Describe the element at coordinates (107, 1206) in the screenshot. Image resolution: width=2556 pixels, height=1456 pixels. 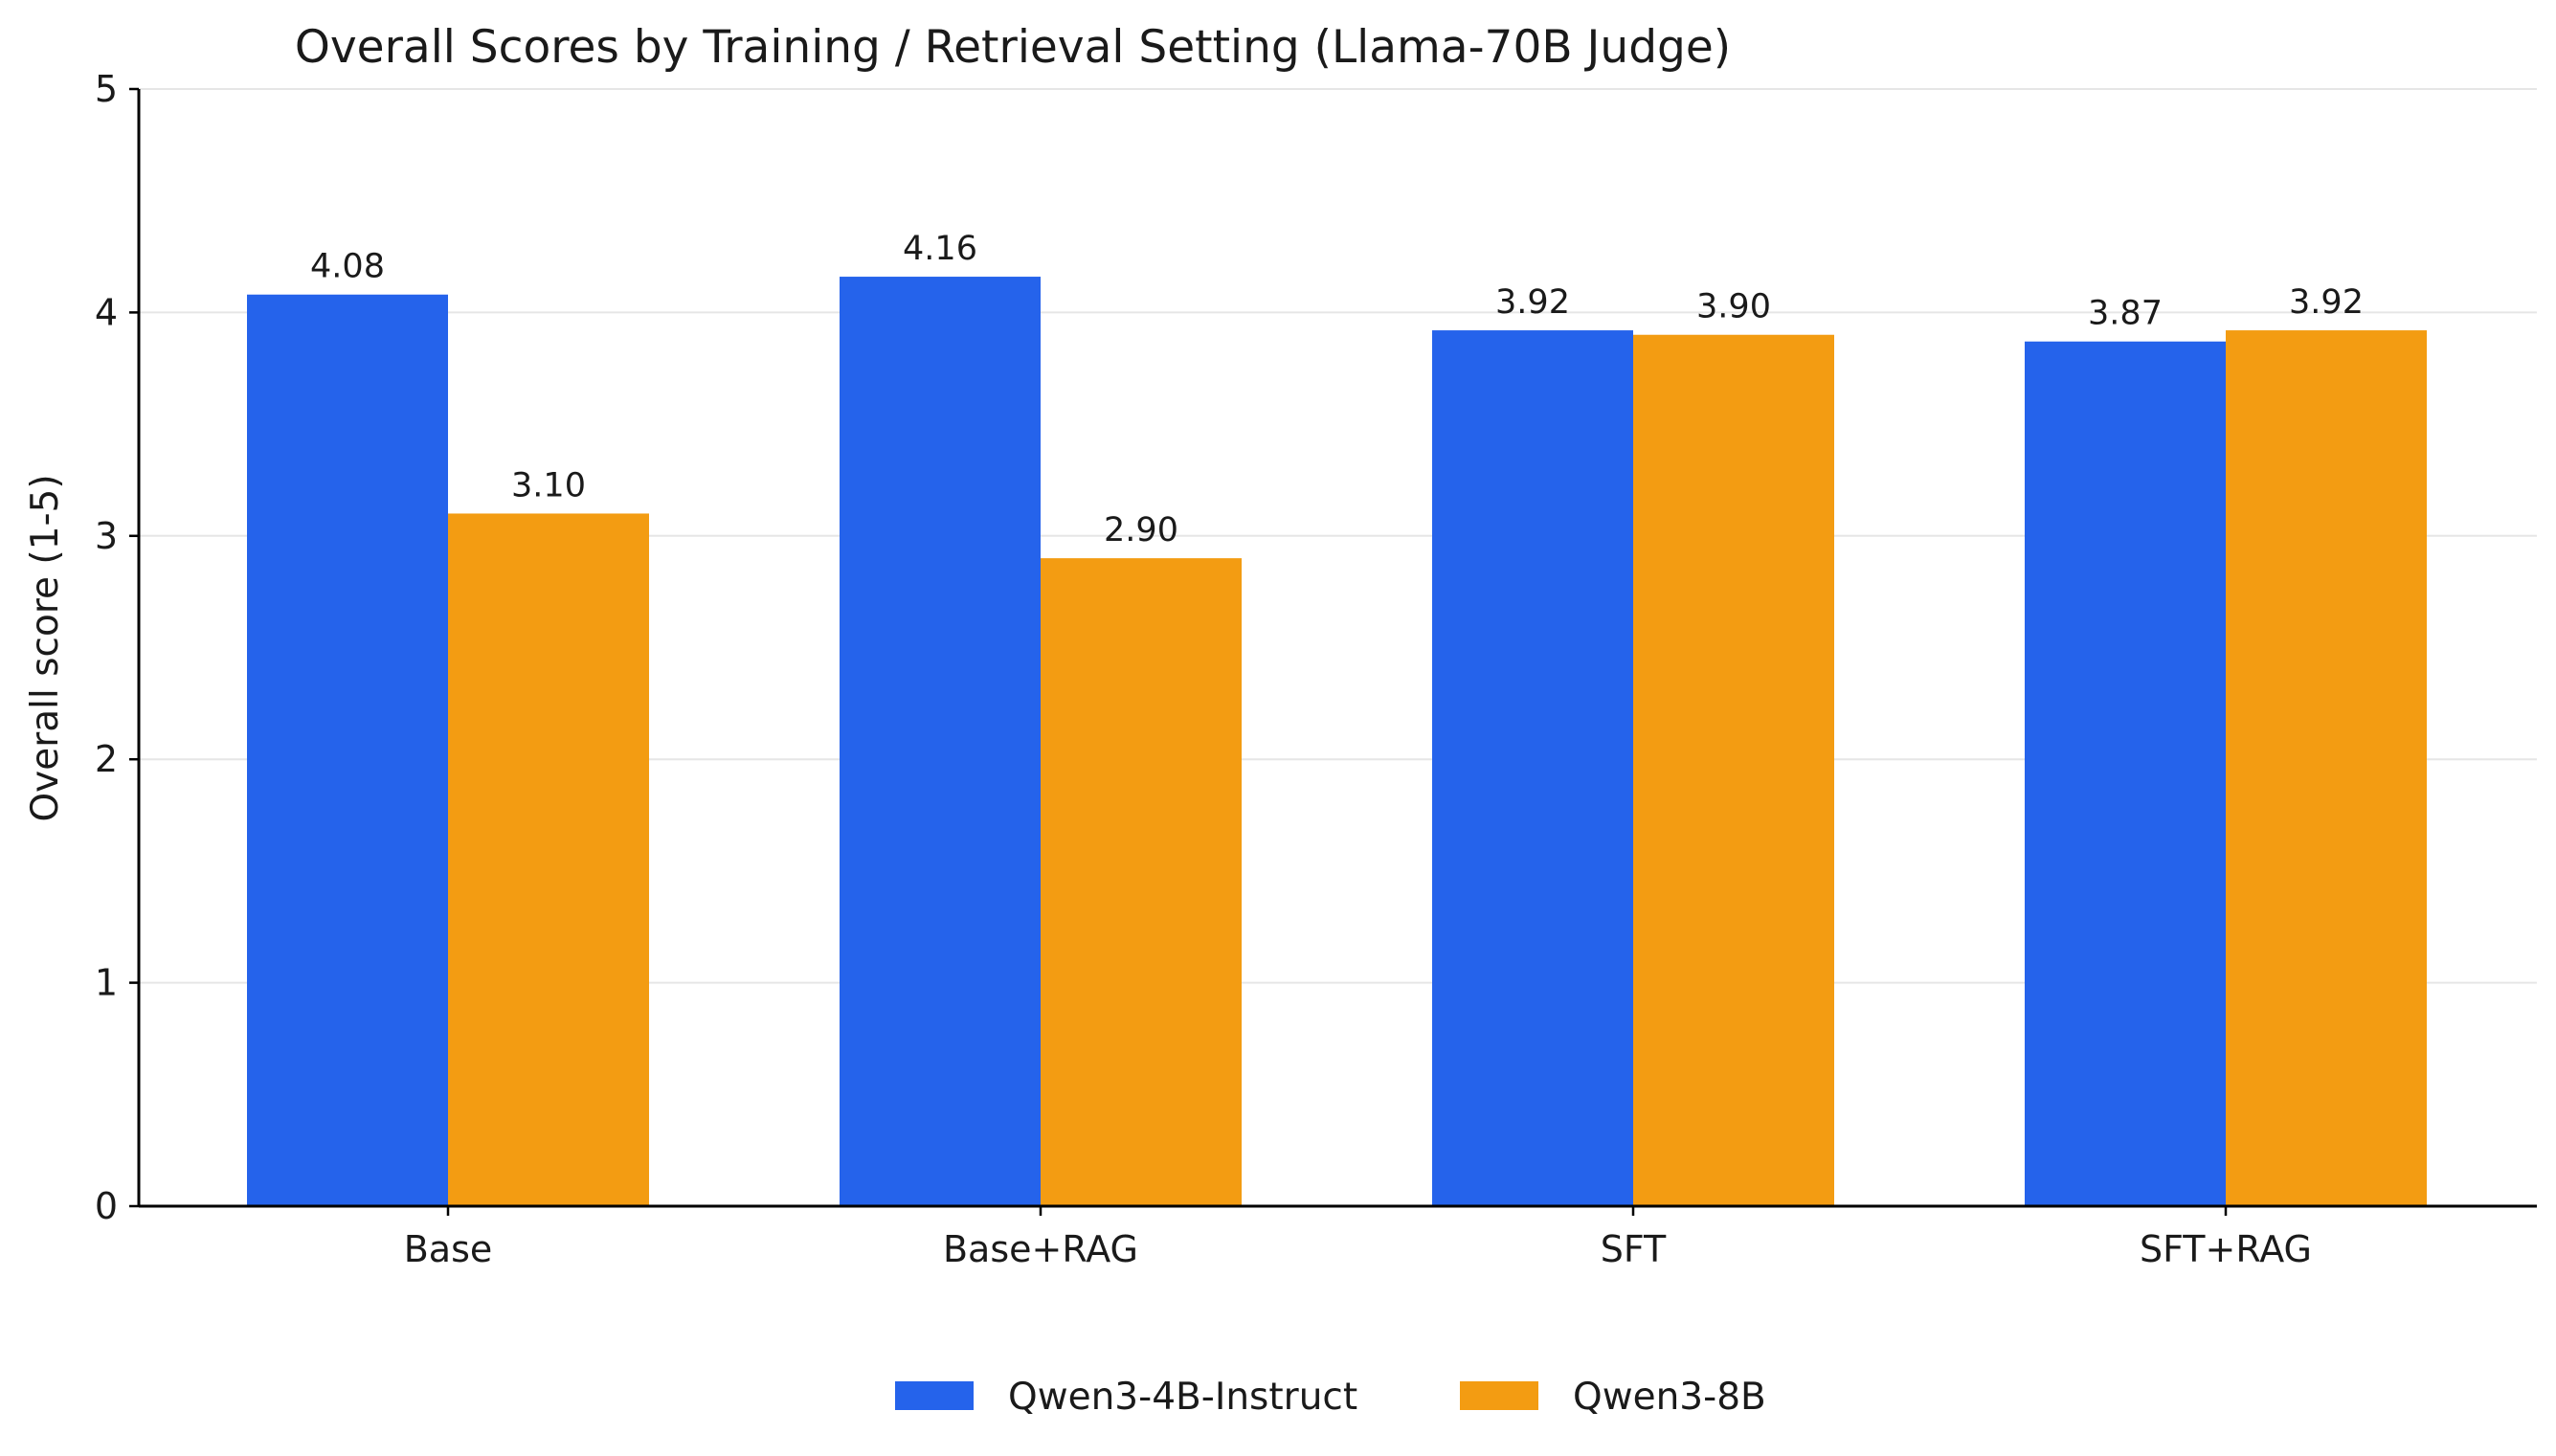
I see `y-tick-label: 0` at that location.